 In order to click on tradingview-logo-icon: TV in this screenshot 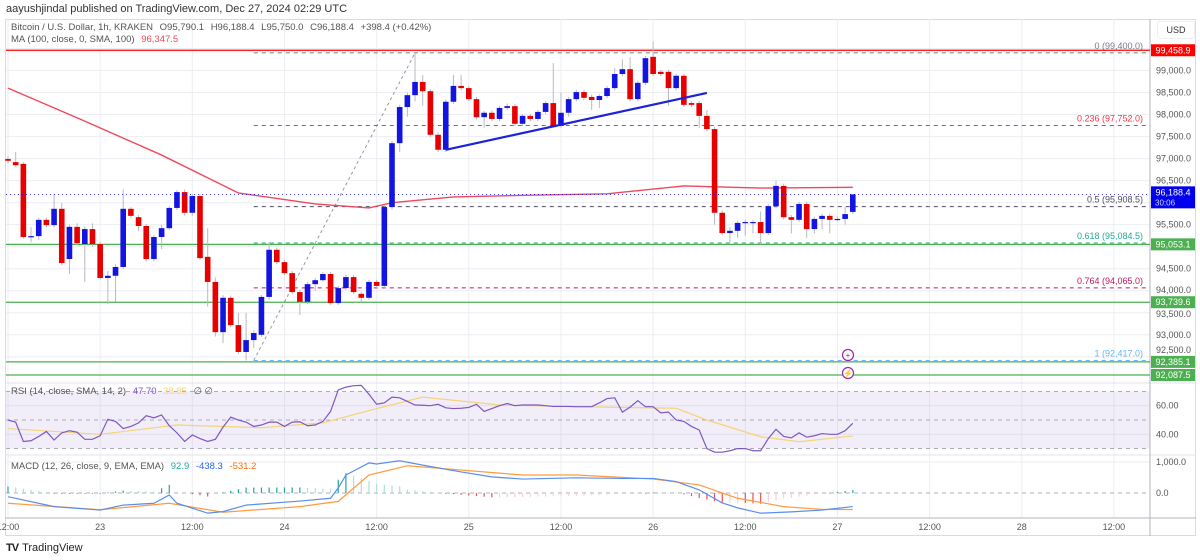, I will do `click(12, 548)`.